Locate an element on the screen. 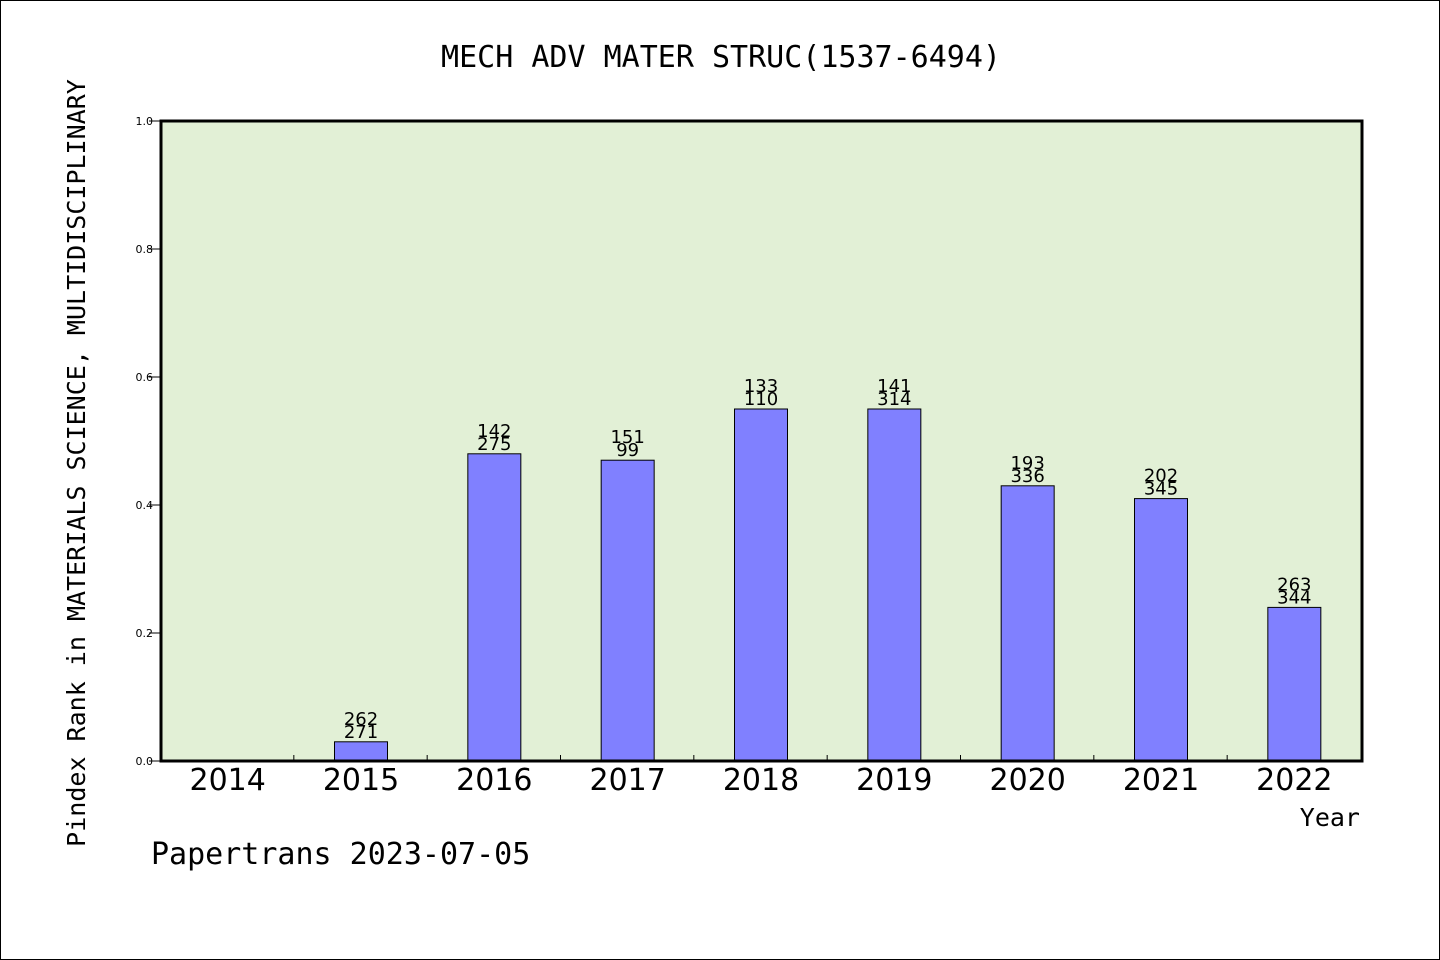 This screenshot has width=1440, height=960. bar-2015 is located at coordinates (361, 751).